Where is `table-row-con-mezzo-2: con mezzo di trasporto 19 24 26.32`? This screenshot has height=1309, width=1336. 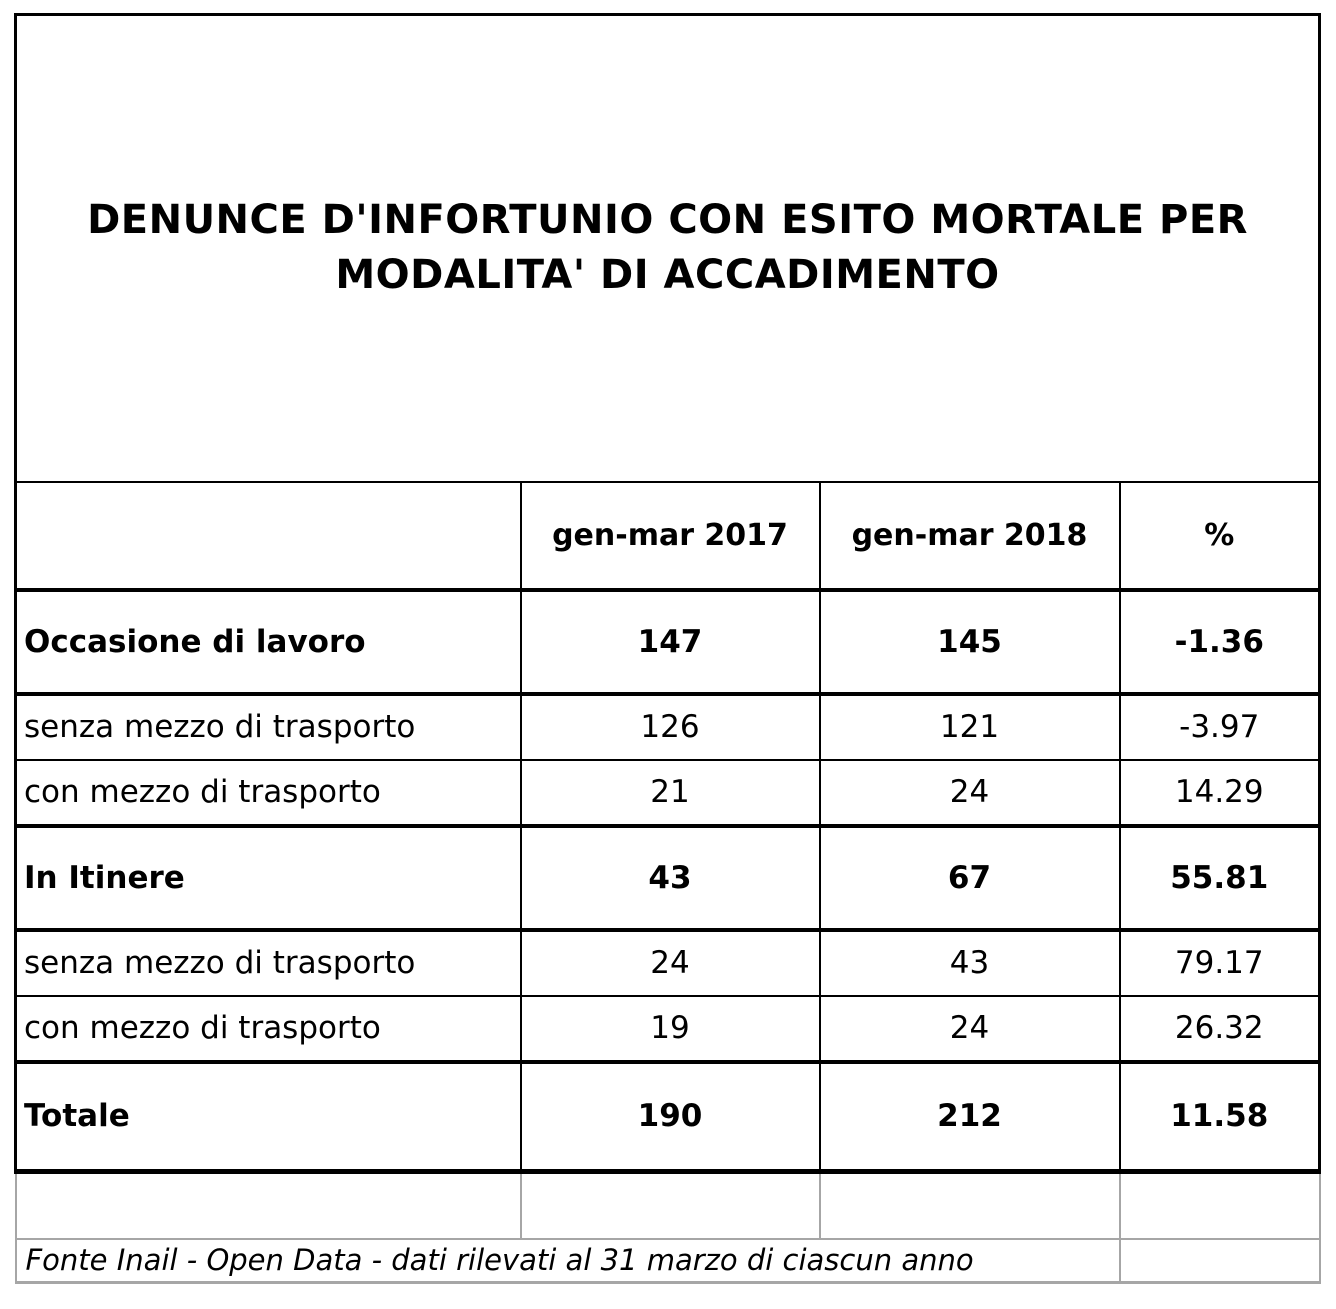
table-row-con-mezzo-2: con mezzo di trasporto 19 24 26.32 is located at coordinates (668, 1028).